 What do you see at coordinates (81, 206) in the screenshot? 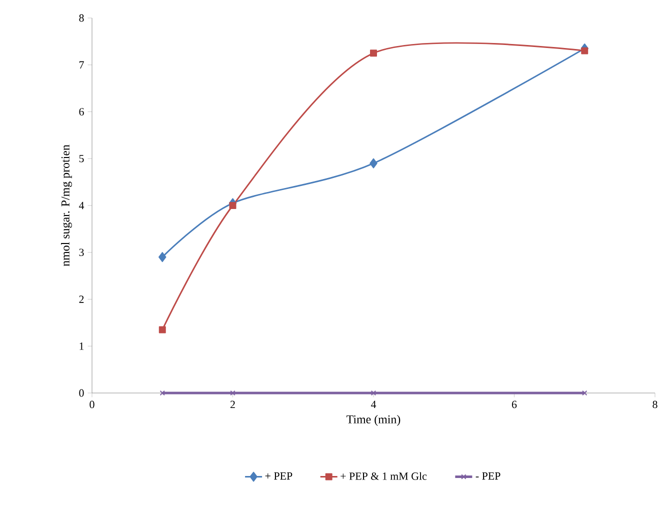
I see `y-tick-label: 4` at bounding box center [81, 206].